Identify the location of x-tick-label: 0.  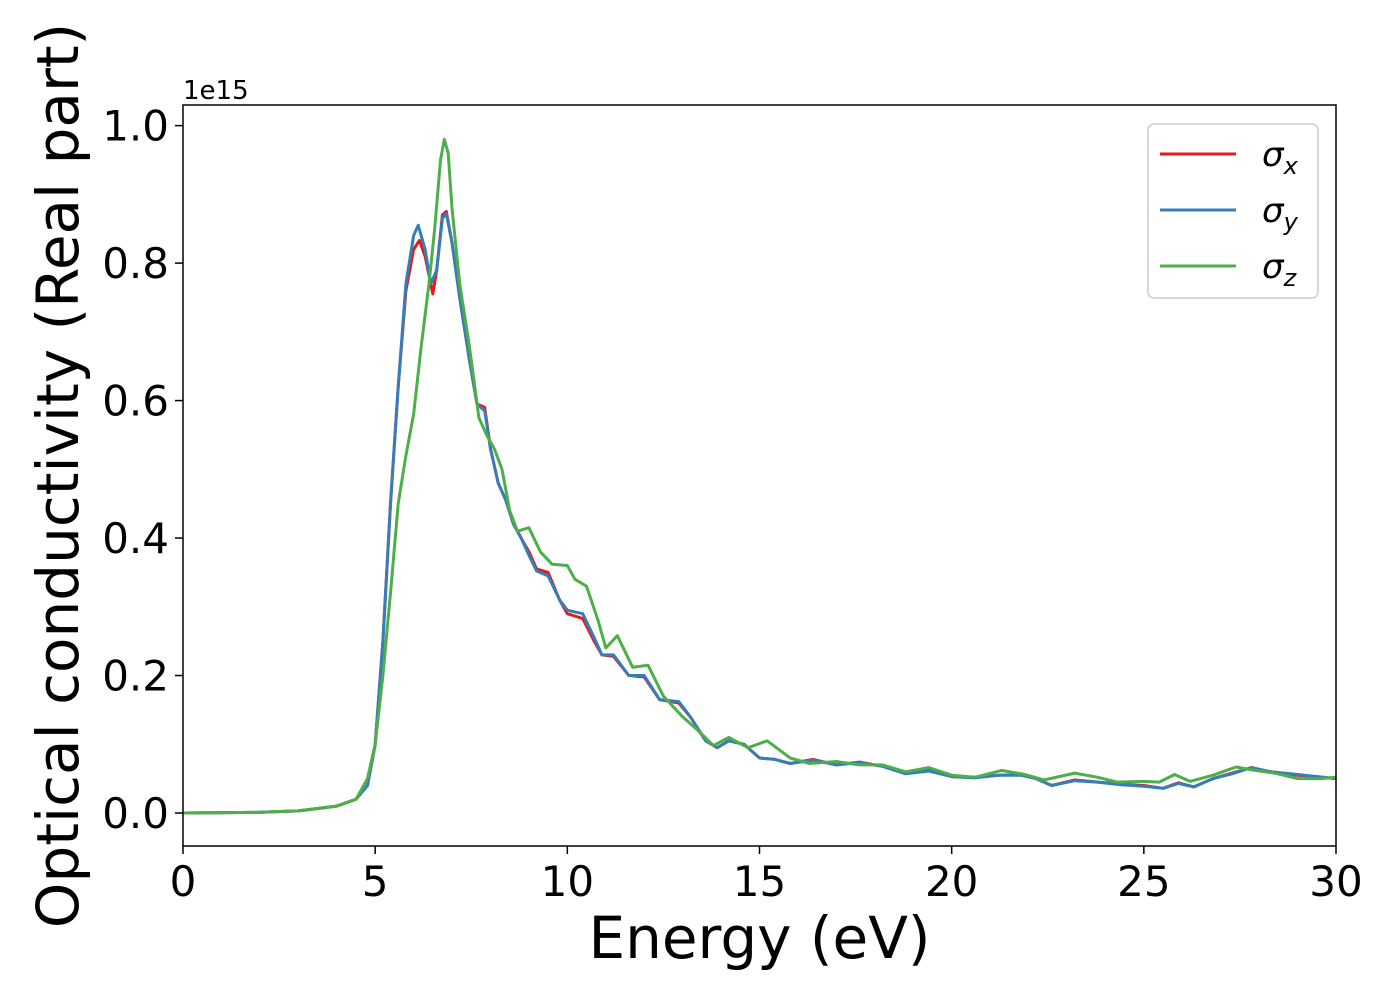
(183, 881).